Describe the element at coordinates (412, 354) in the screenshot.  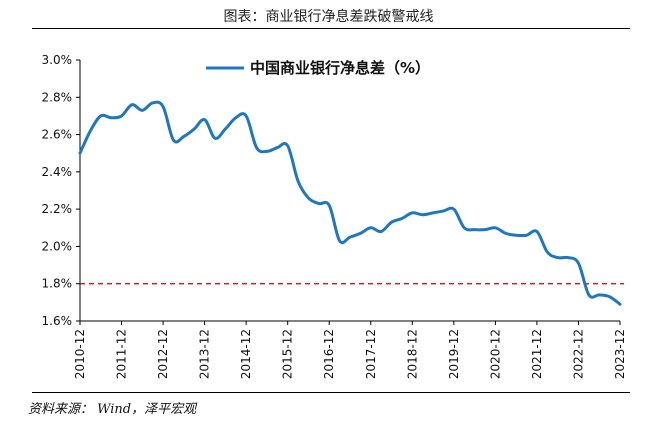
I see `x-tick-label: 2018-12` at that location.